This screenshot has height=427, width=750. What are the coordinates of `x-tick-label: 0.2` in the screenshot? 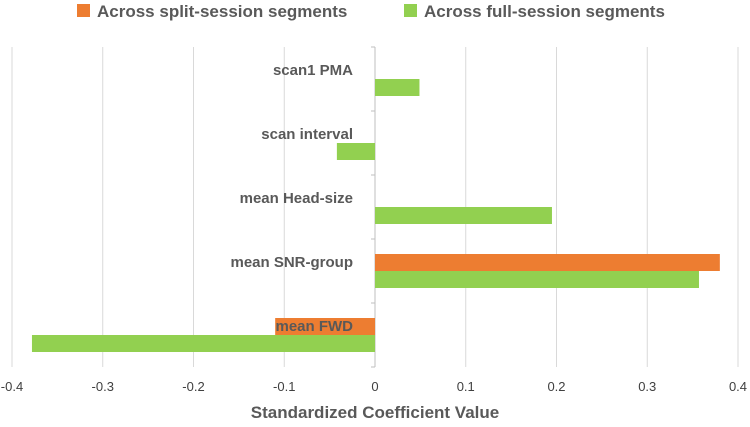 It's located at (556, 386).